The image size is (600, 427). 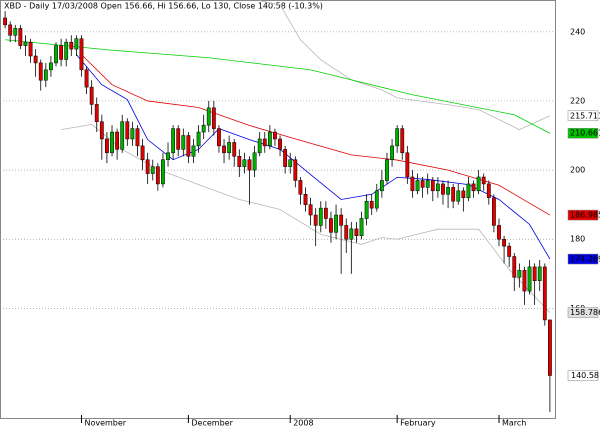 I want to click on close-tag, so click(x=583, y=375).